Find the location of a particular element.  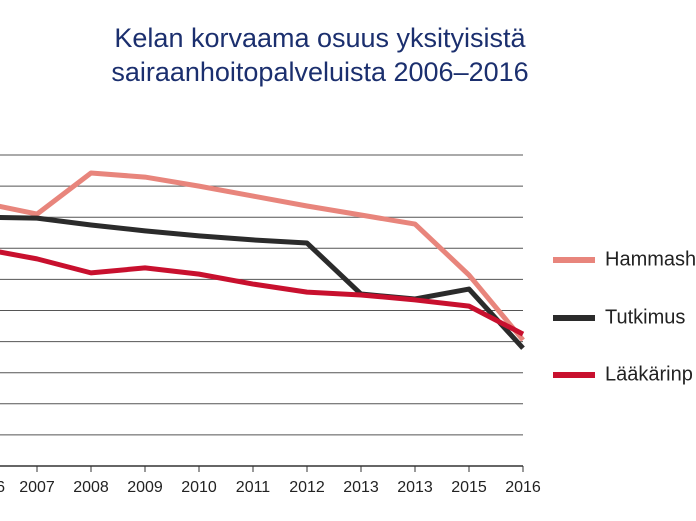

legend-label: Tutkimus is located at coordinates (645, 317).